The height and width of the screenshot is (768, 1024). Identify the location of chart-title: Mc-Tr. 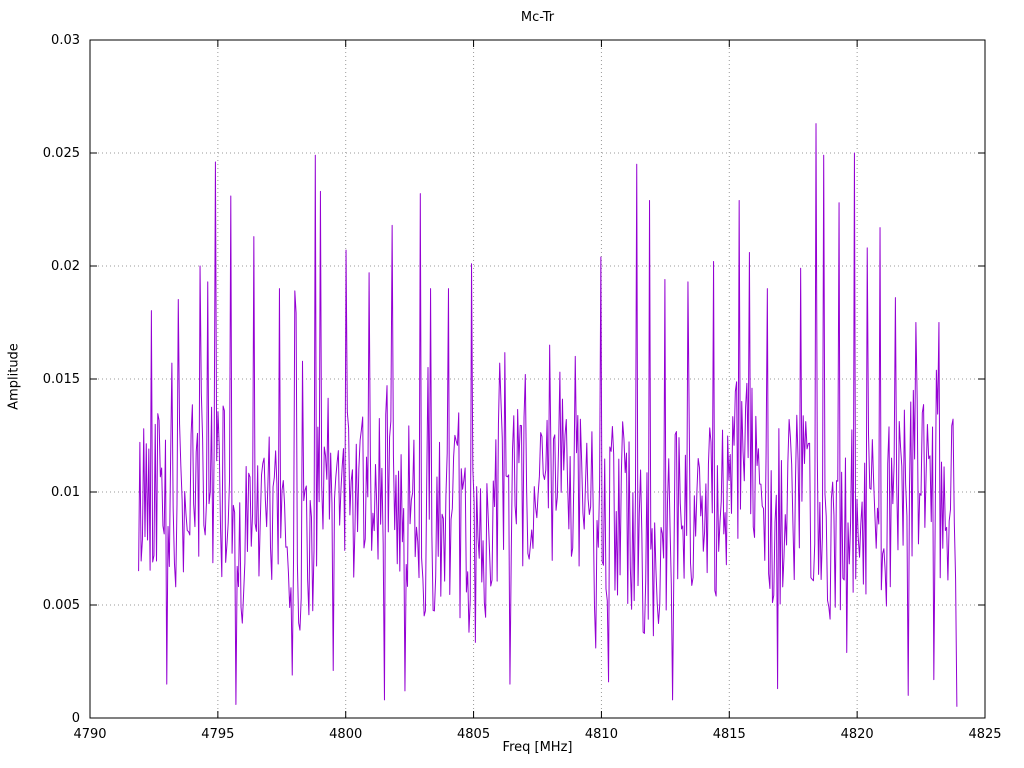
(537, 17).